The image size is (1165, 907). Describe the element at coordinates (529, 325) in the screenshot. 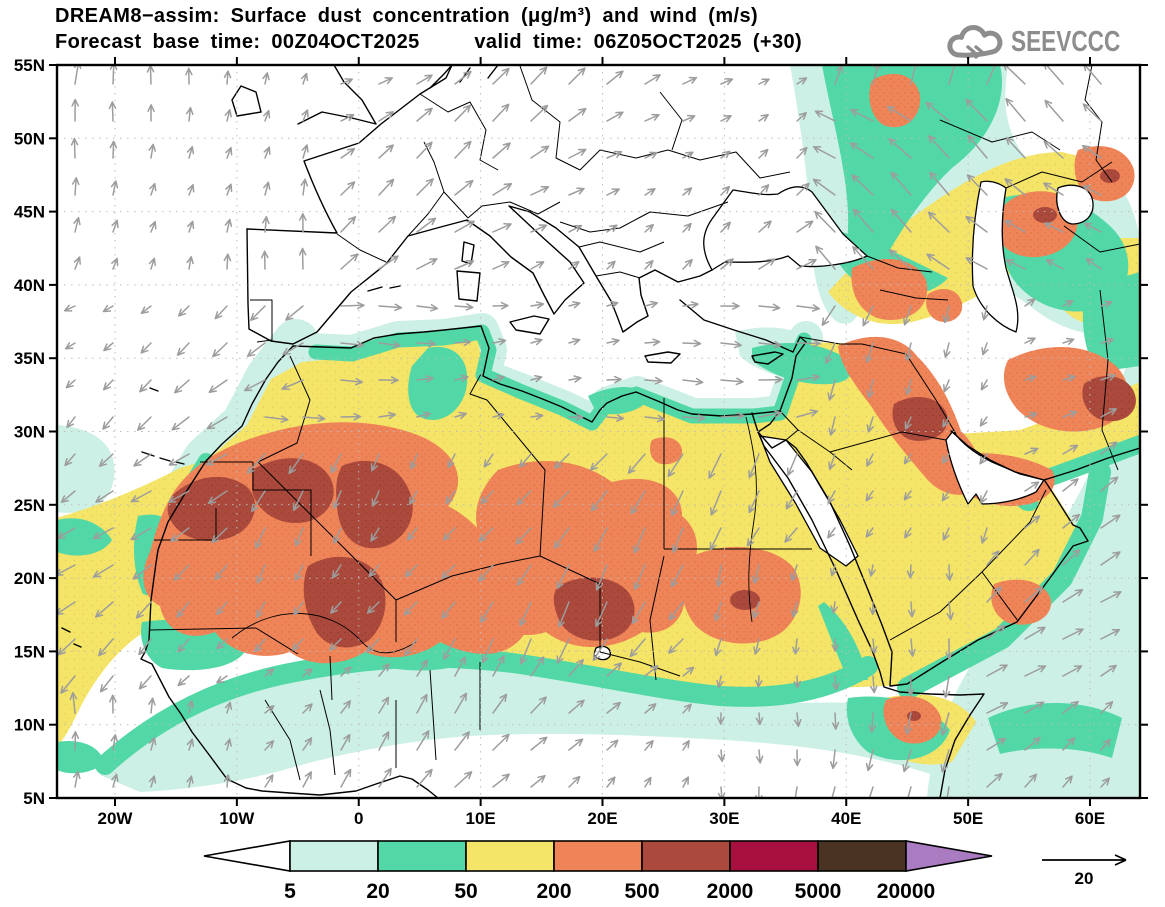

I see `island-sicily` at that location.